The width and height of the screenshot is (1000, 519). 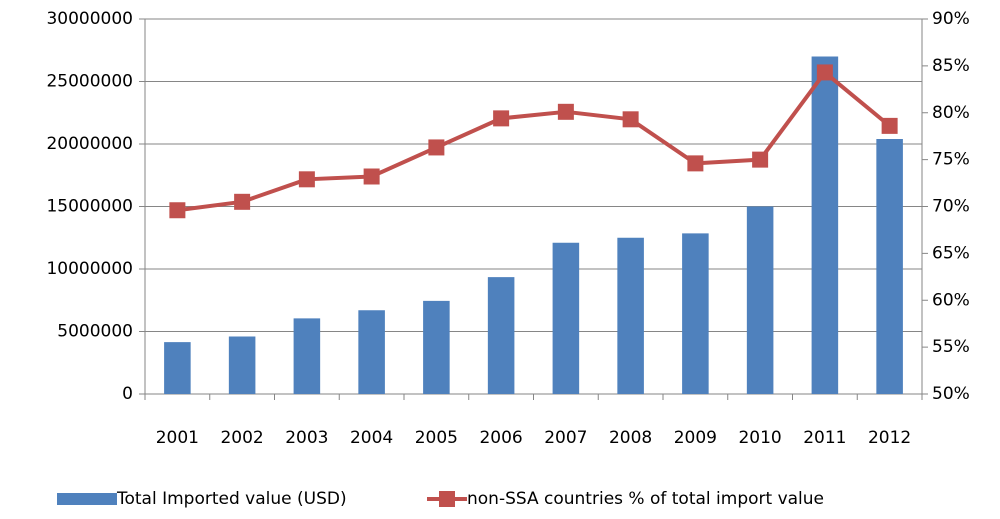 I want to click on y-tick-label: 0, so click(x=127, y=394).